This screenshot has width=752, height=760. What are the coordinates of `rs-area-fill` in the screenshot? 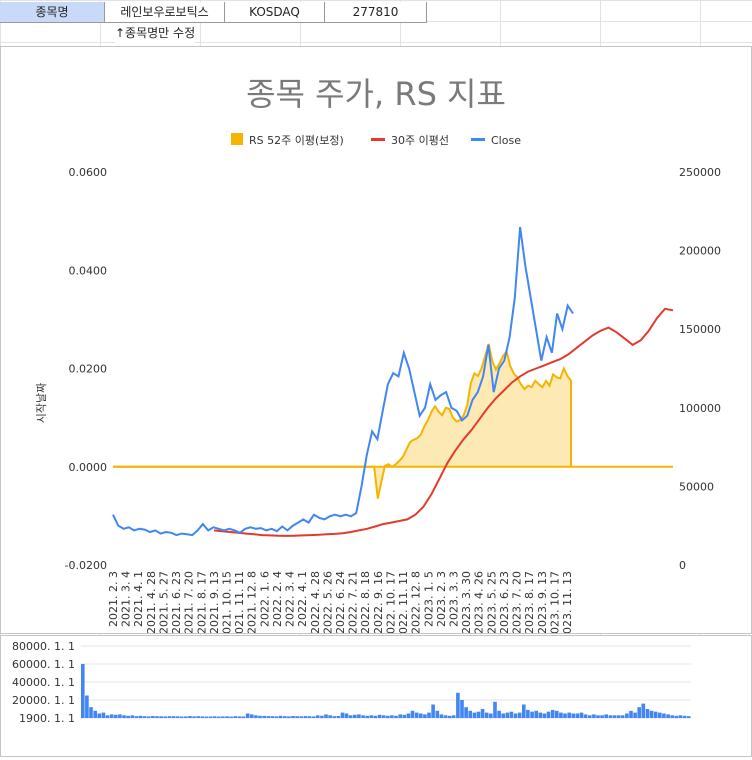 It's located at (342, 421).